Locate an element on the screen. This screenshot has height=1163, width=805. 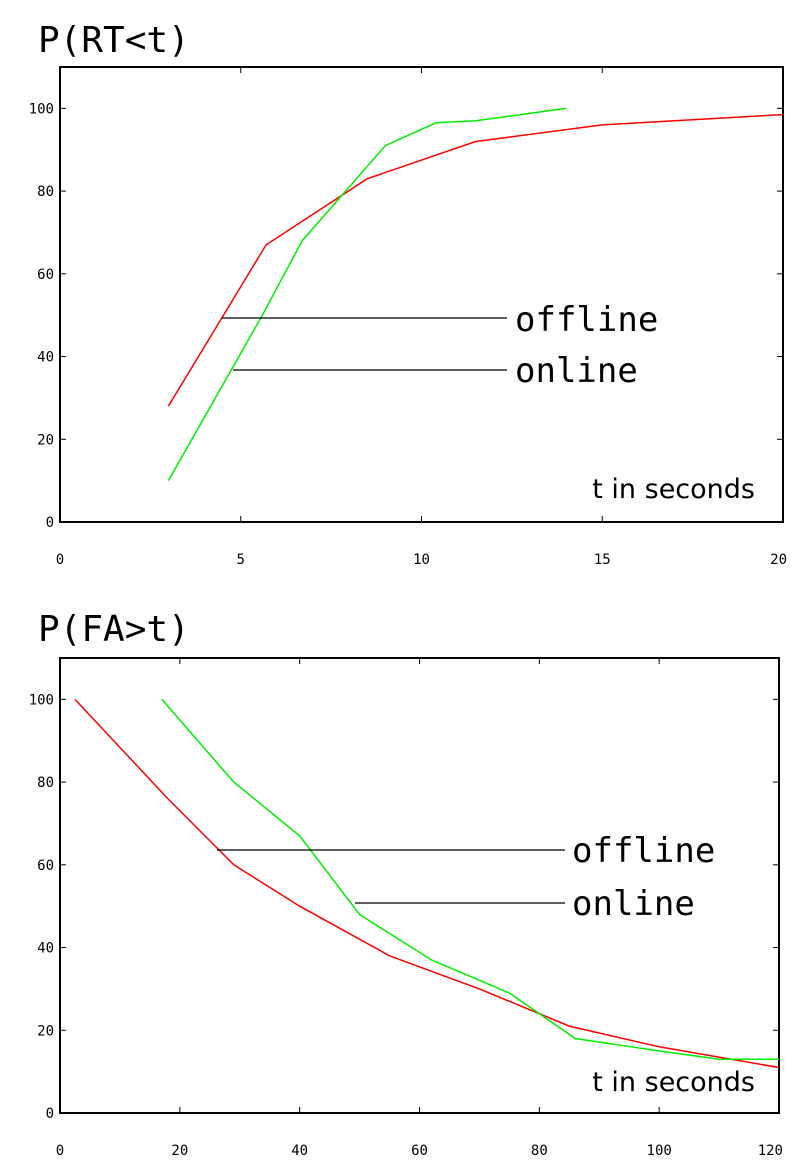
chart-title: P(FA>t) is located at coordinates (114, 629).